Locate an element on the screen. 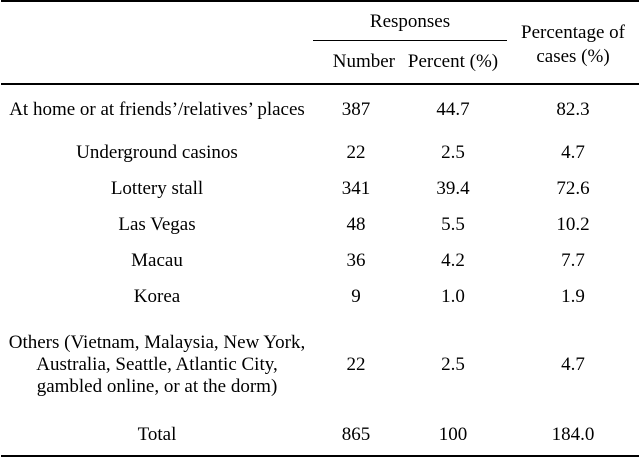 This screenshot has height=468, width=640. header-row-1: Responses Percentage of cases (%) is located at coordinates (320, 34).